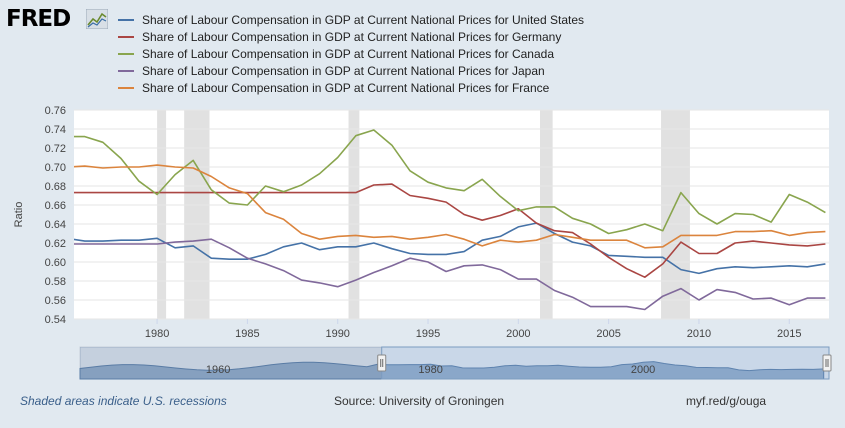  I want to click on y-tick-label: 0.68, so click(55, 187).